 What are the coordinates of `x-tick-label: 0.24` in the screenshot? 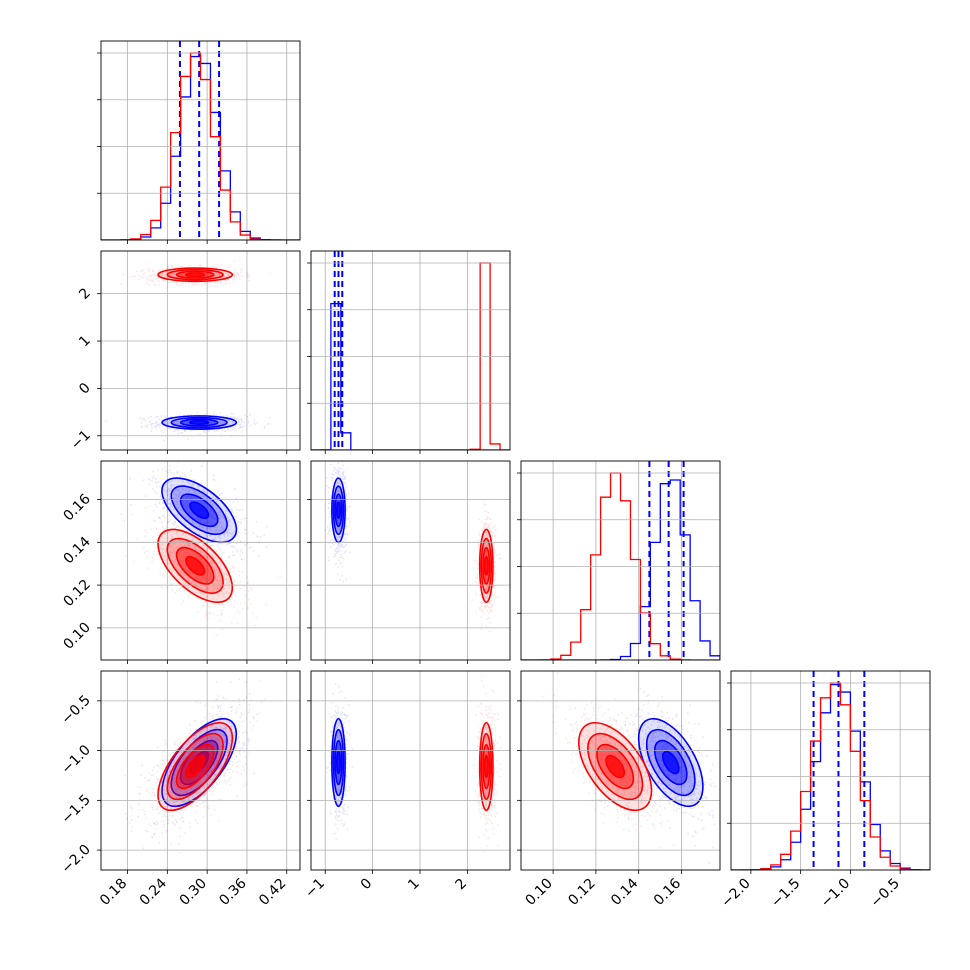 It's located at (153, 891).